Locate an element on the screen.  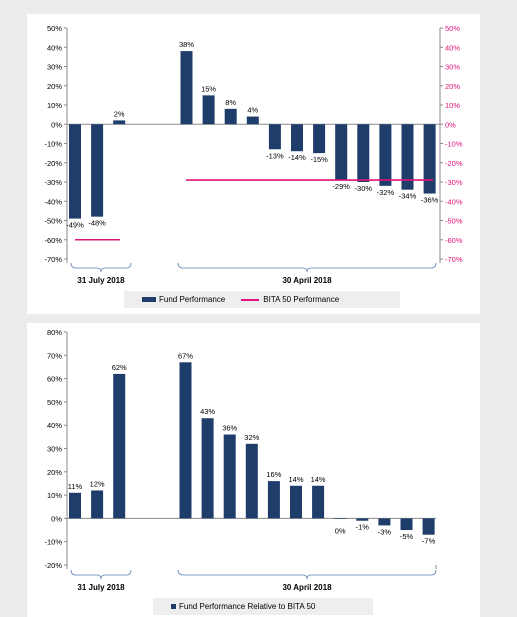
bar-data-label: -30% is located at coordinates (364, 188).